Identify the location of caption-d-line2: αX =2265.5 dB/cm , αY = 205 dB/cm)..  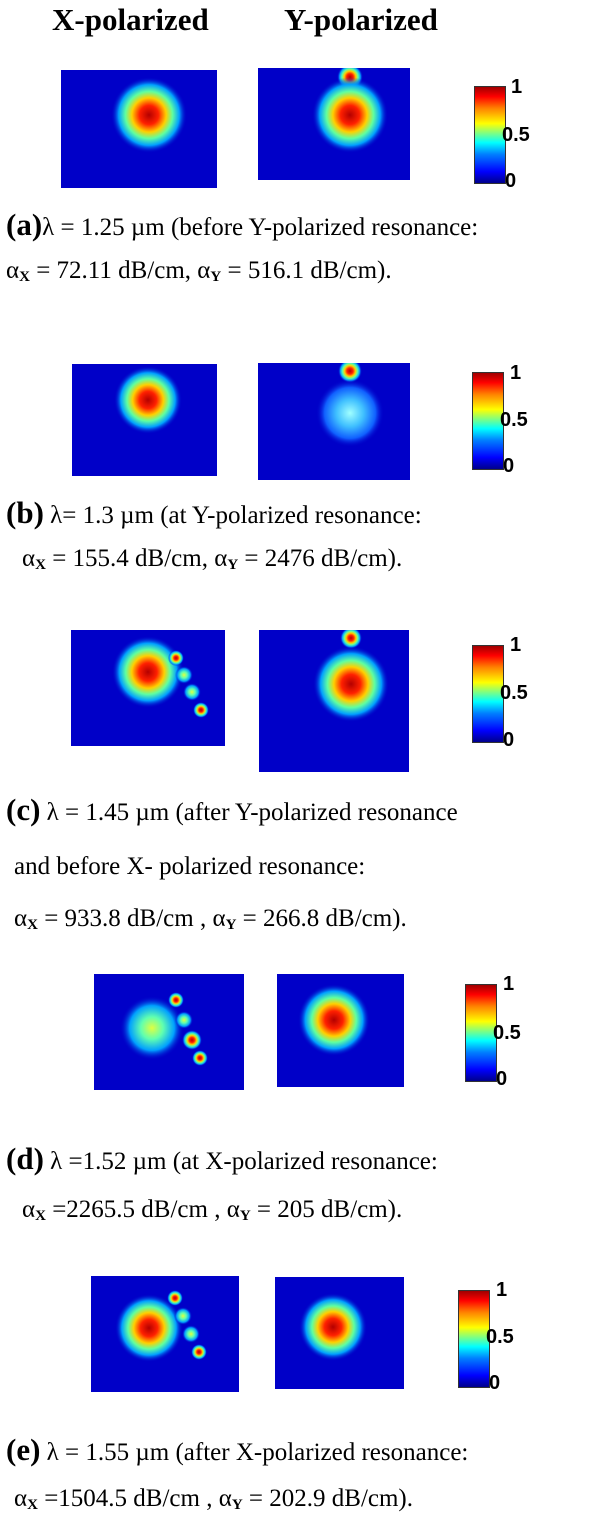
(212, 1210).